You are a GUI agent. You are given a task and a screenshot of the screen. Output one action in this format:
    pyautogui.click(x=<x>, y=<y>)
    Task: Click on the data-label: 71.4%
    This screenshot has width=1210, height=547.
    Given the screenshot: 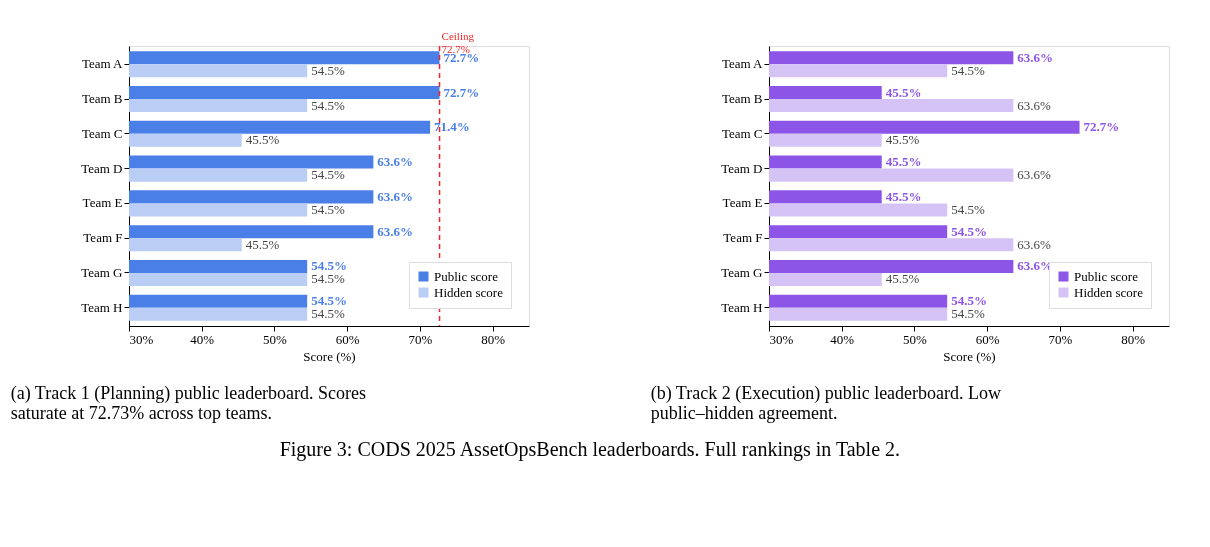 What is the action you would take?
    pyautogui.click(x=452, y=127)
    